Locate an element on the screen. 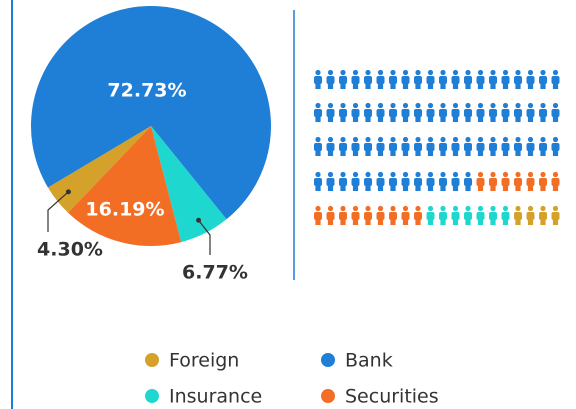 This screenshot has width=576, height=409. legend-marker is located at coordinates (152, 360).